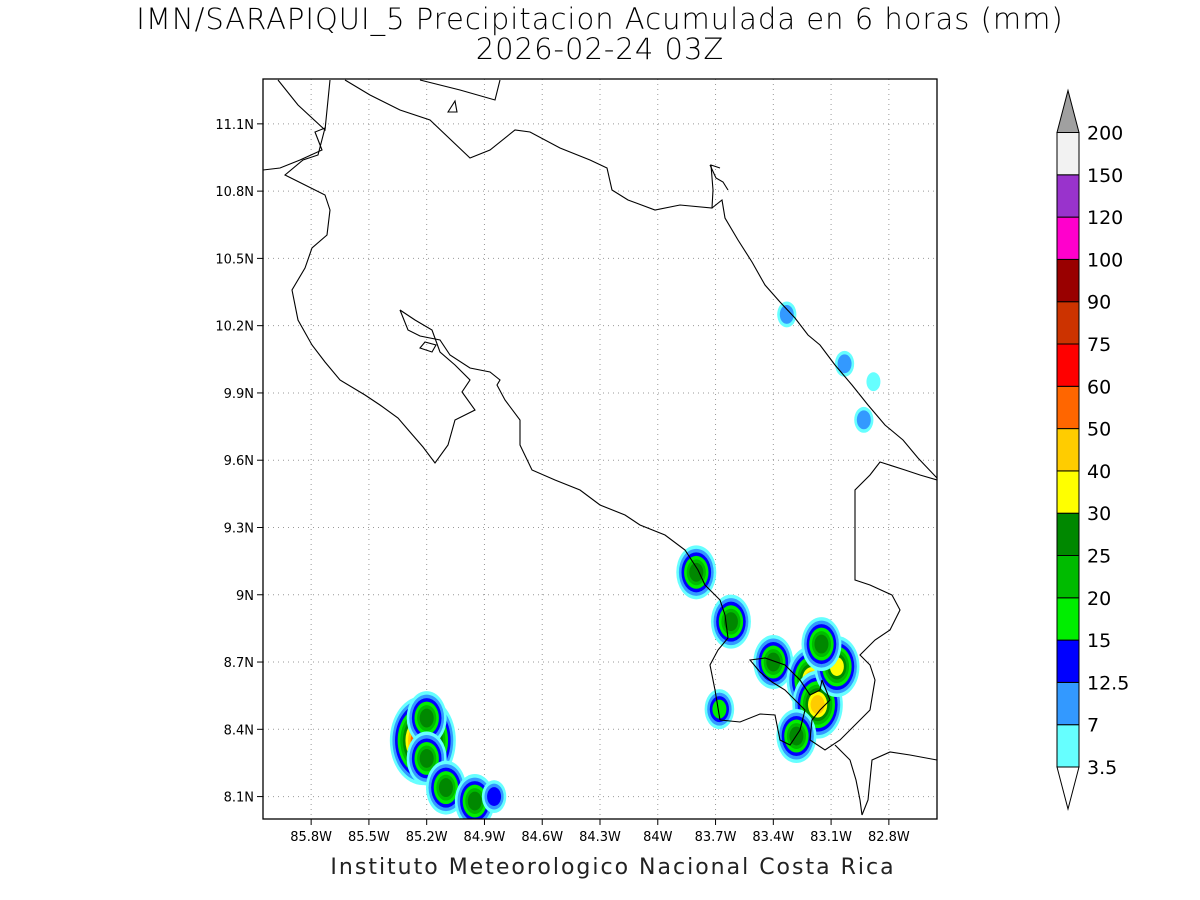 The height and width of the screenshot is (900, 1200). I want to click on x-tick-label: 84.3W, so click(600, 837).